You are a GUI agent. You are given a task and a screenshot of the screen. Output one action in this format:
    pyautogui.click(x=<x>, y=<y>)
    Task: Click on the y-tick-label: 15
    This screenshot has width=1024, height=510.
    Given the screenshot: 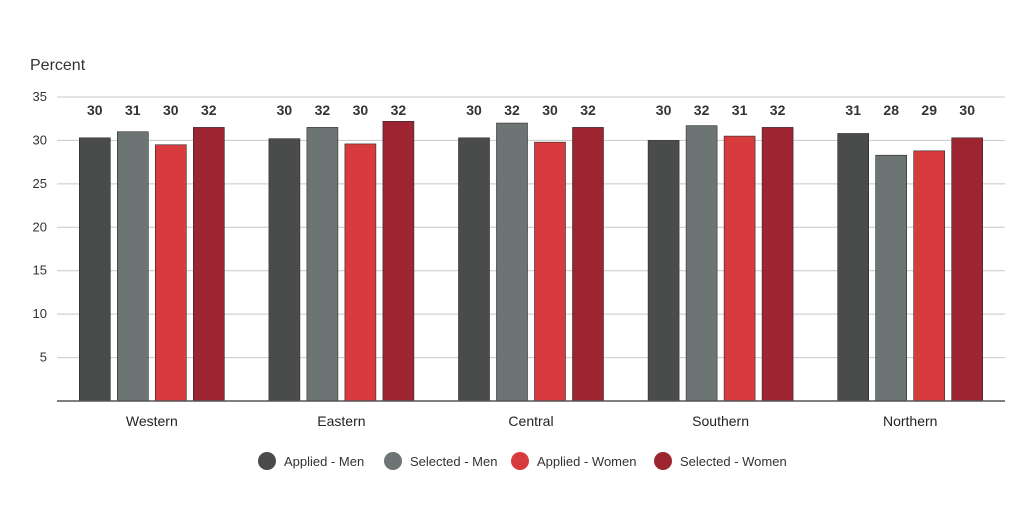 What is the action you would take?
    pyautogui.click(x=40, y=270)
    